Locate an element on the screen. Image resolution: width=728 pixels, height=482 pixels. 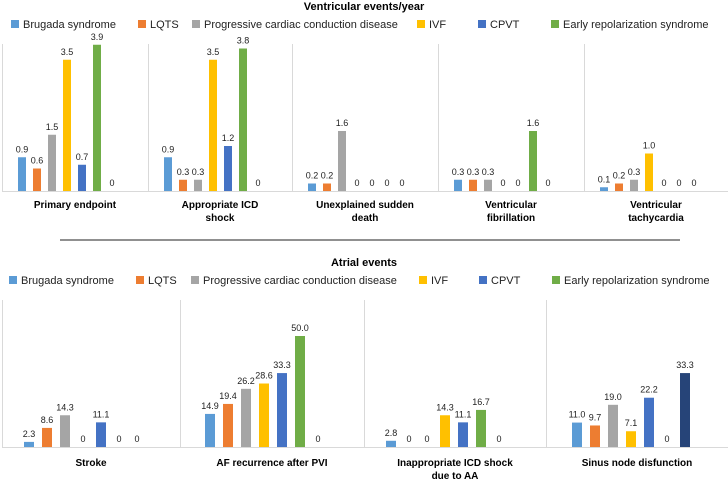
atrial-legend-swatch-brugada-syndrome is located at coordinates (13, 280).